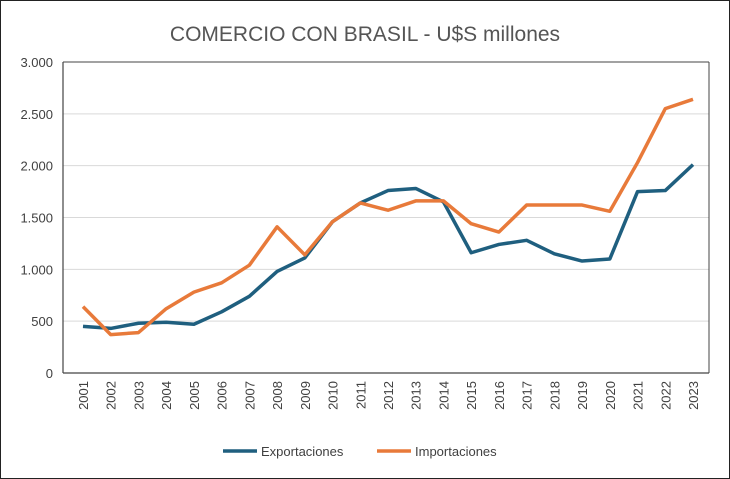  Describe the element at coordinates (471, 395) in the screenshot. I see `x-tick-label: 2015` at that location.